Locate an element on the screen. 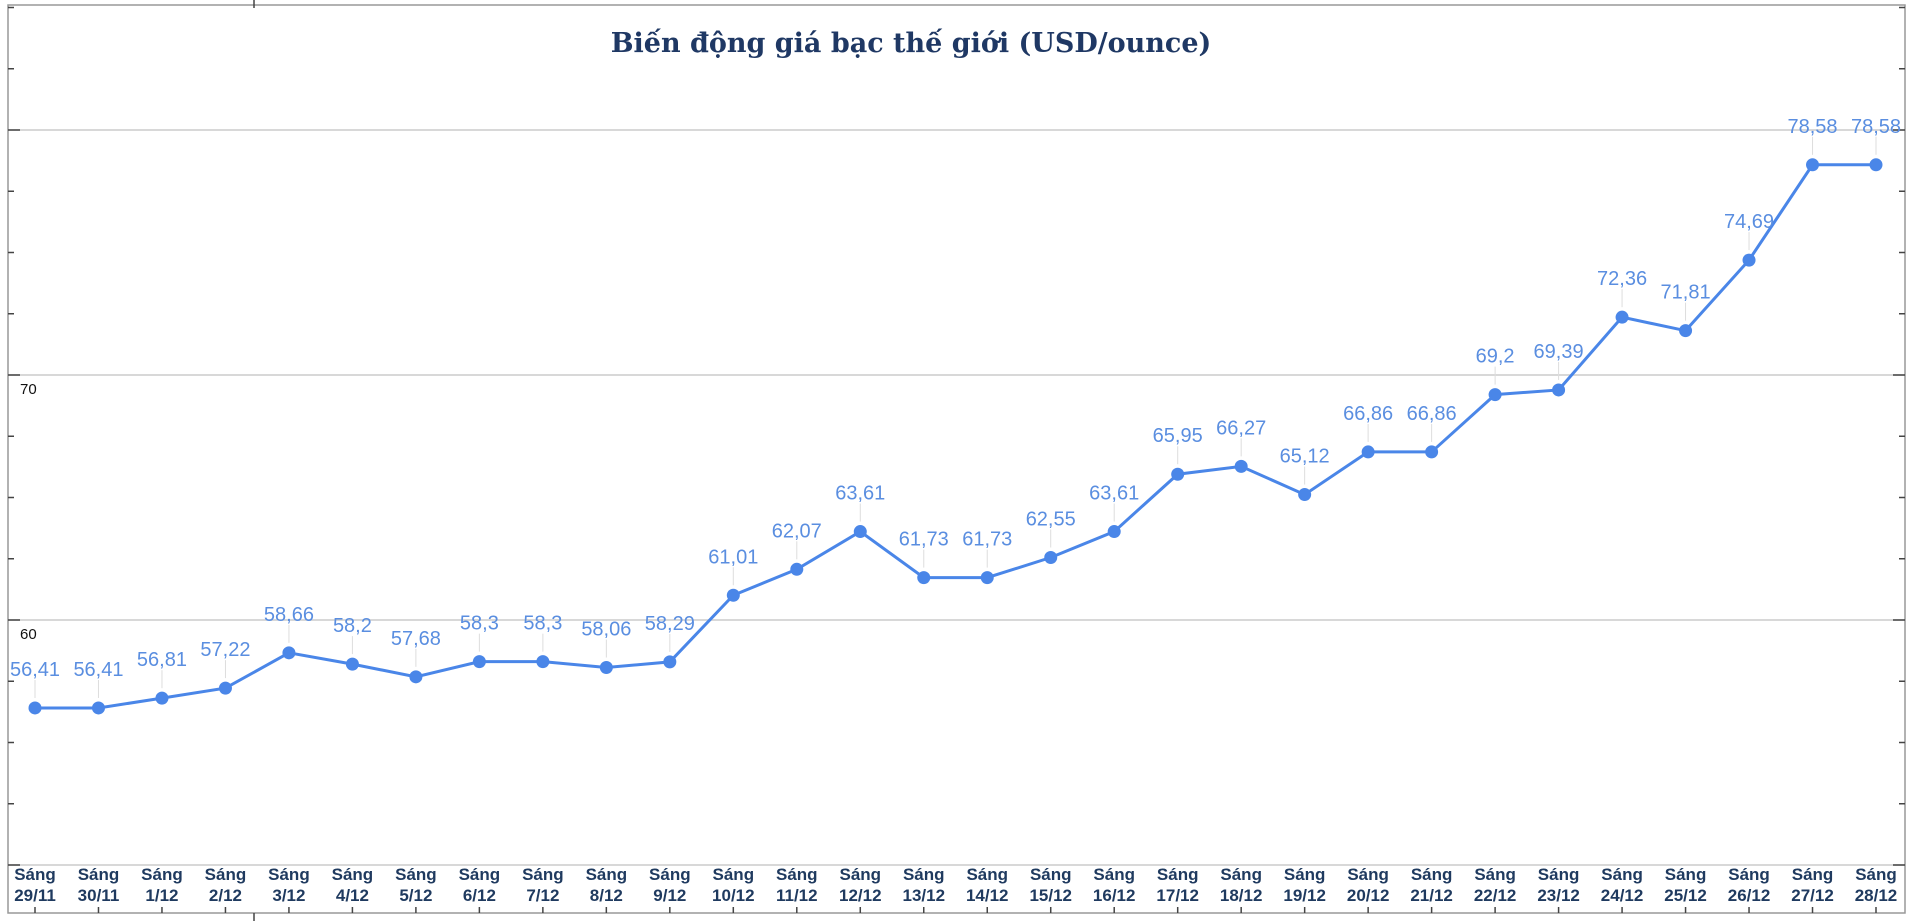 This screenshot has width=1913, height=921. x-tick-label-date: 14/12 is located at coordinates (987, 895).